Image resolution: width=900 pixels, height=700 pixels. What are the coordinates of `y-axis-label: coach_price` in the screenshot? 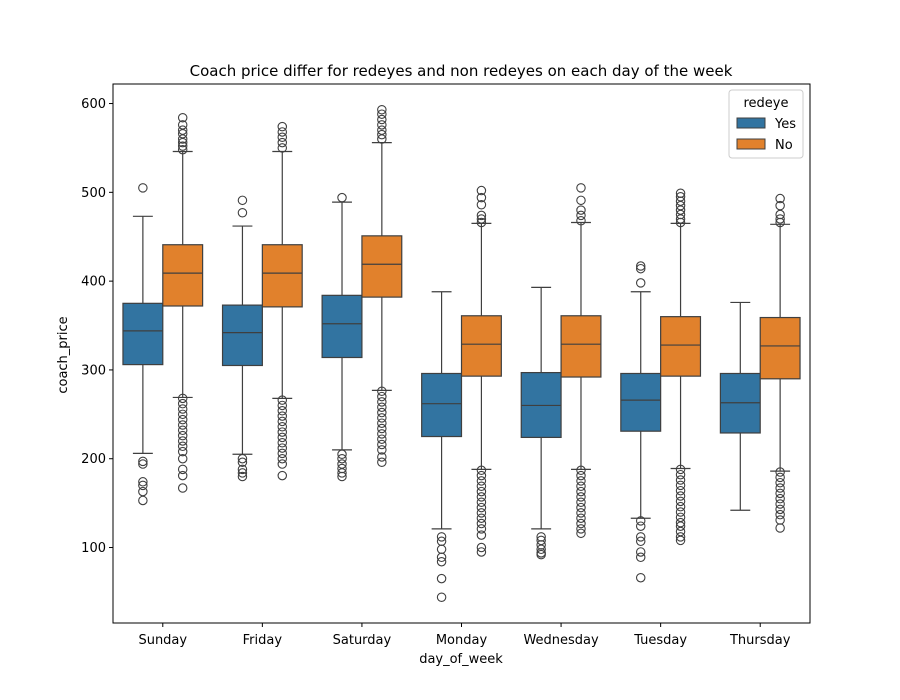 It's located at (63, 354).